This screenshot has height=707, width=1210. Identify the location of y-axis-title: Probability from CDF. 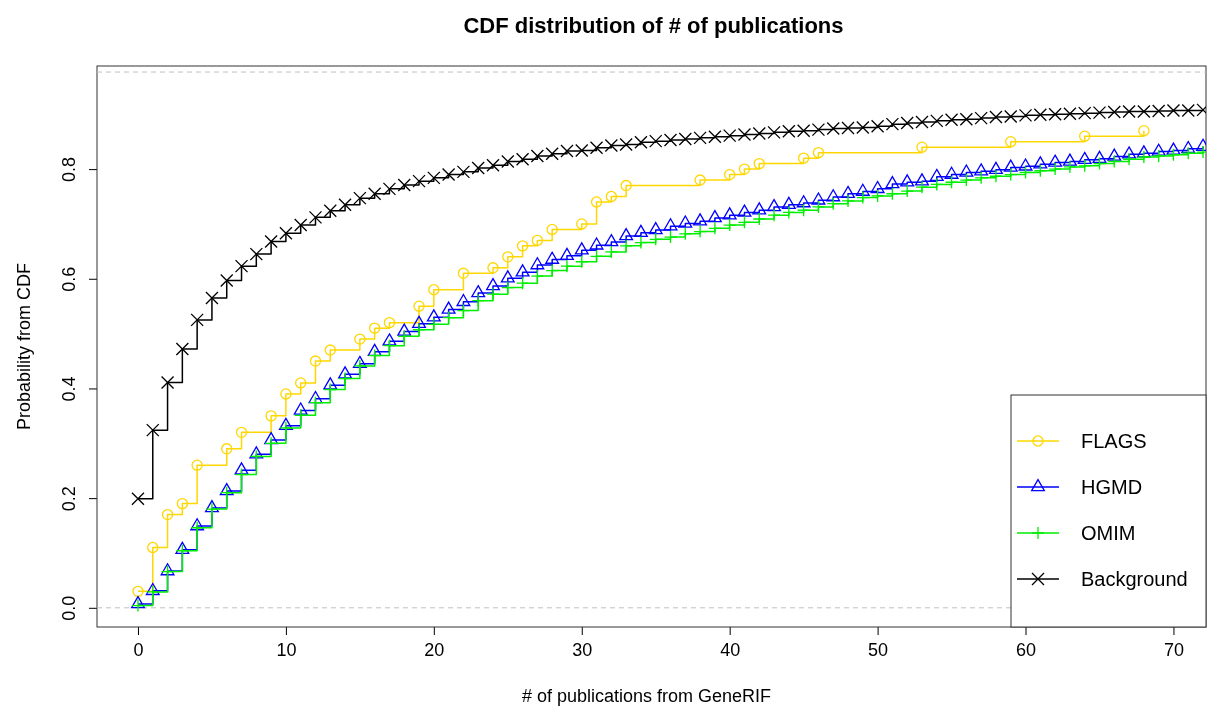
(24, 346).